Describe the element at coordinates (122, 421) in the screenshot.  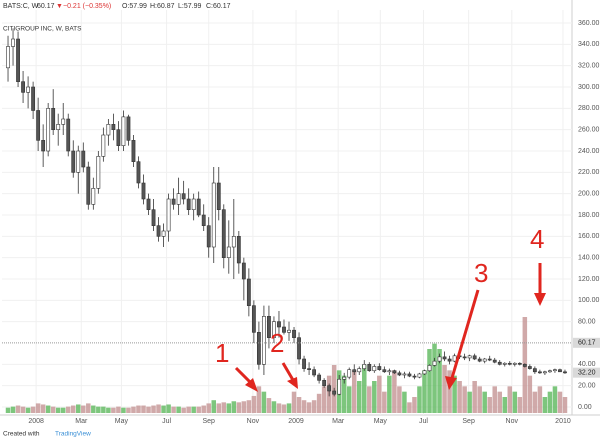
I see `x-tick-label: May` at that location.